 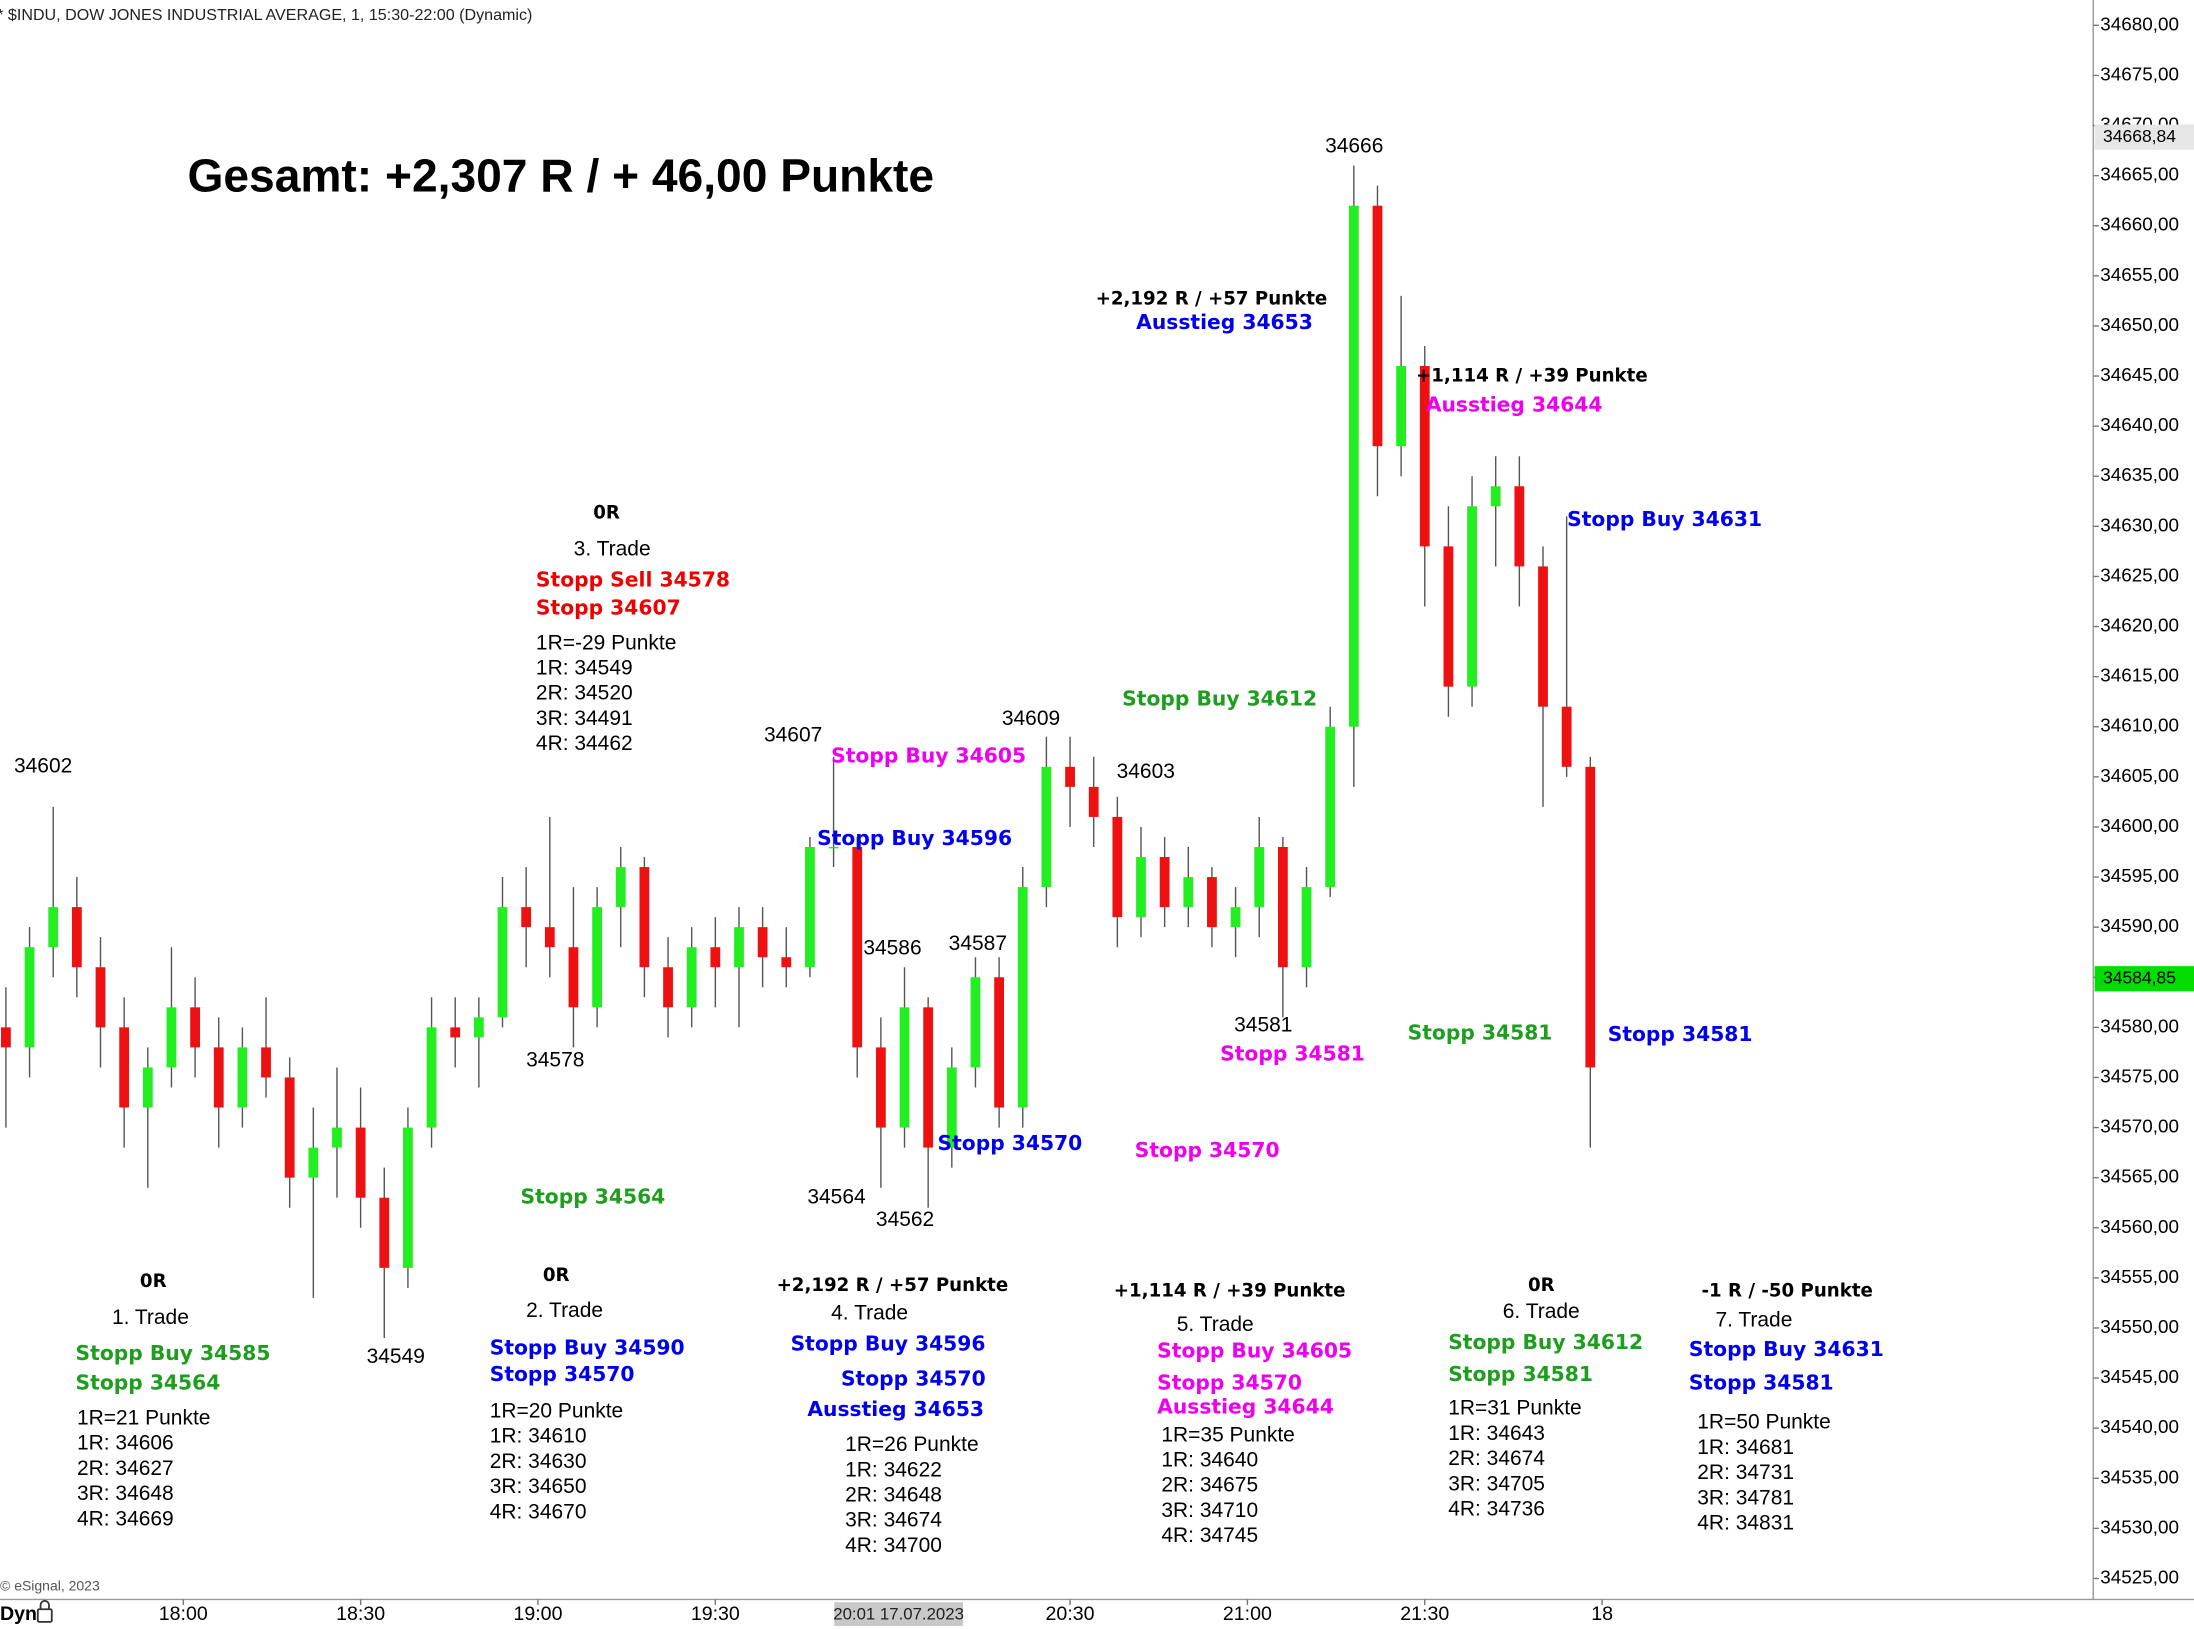 What do you see at coordinates (1354, 146) in the screenshot?
I see `annotation: 34666` at bounding box center [1354, 146].